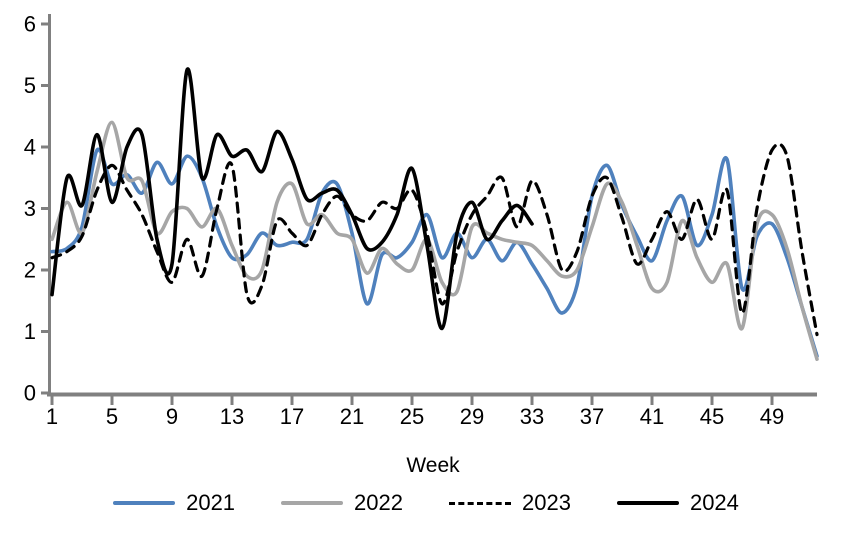 This screenshot has width=852, height=536. Describe the element at coordinates (714, 502) in the screenshot. I see `legend-label-2024: 2024` at that location.